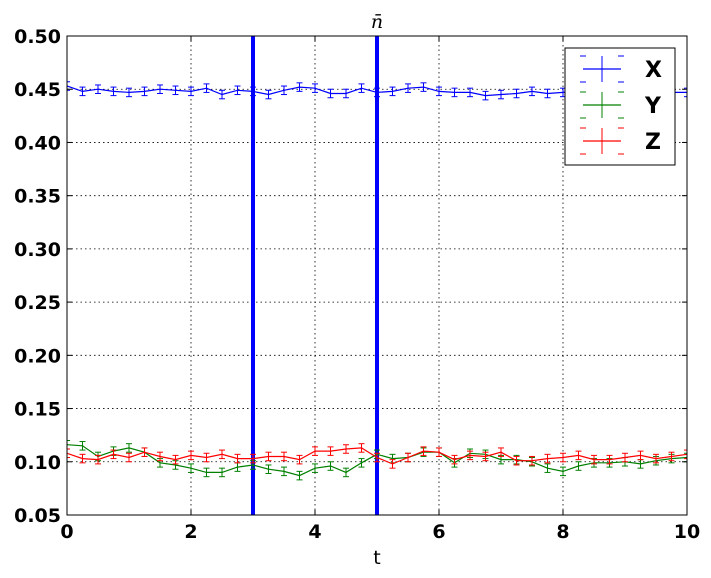 The height and width of the screenshot is (578, 711). I want to click on y-tick-label: 0.50, so click(37, 37).